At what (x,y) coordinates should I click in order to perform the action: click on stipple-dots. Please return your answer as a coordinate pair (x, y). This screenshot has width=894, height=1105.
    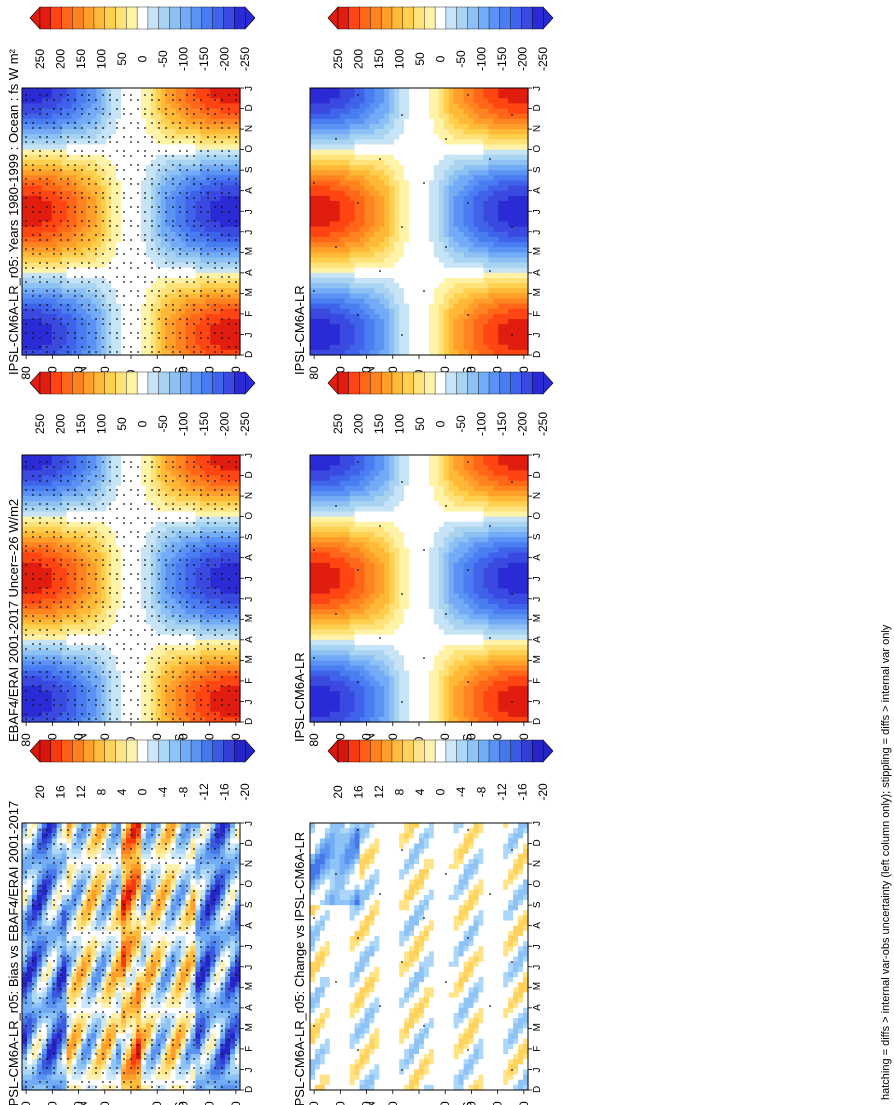
    Looking at the image, I should click on (131, 223).